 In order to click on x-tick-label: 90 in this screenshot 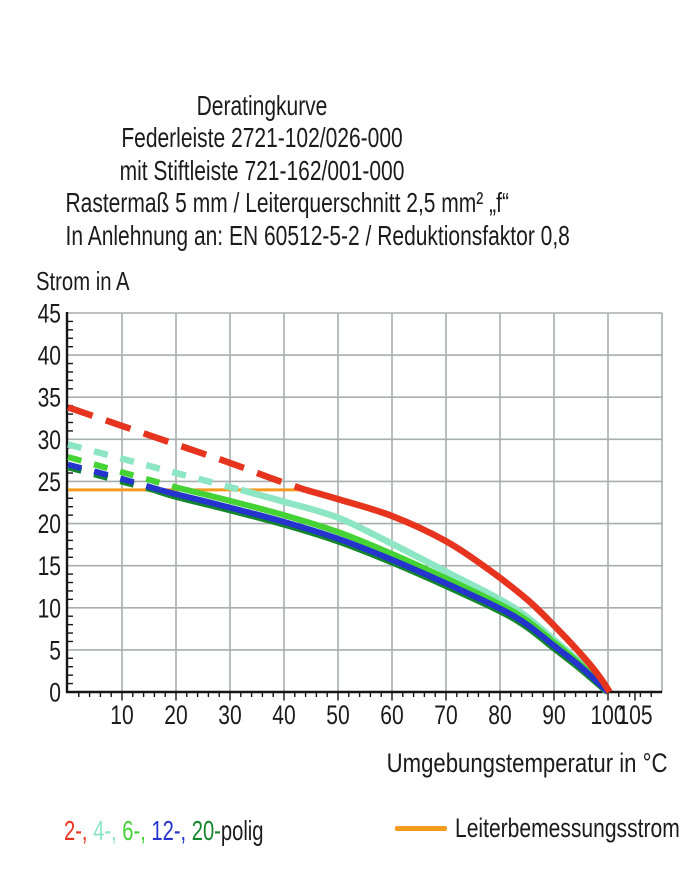, I will do `click(553, 716)`.